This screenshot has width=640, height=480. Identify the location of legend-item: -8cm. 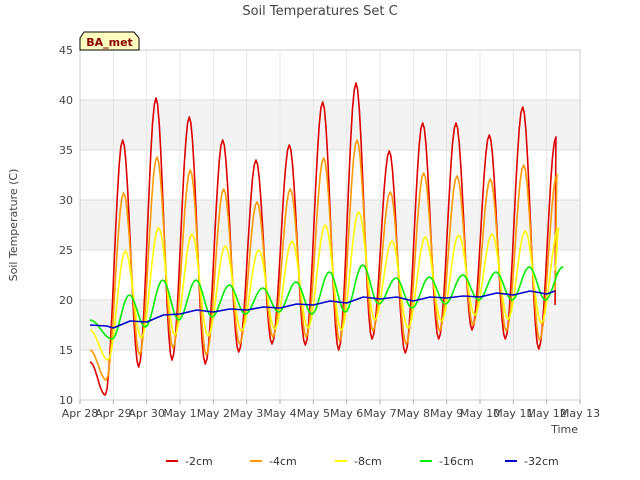
(358, 461).